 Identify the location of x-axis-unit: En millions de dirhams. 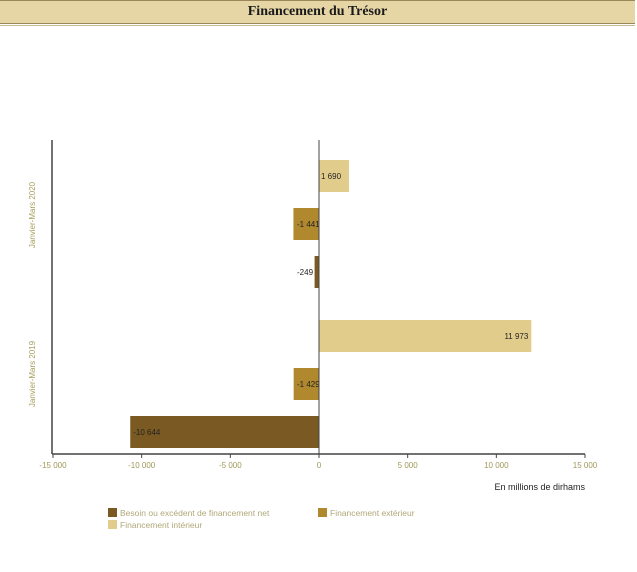
(539, 487).